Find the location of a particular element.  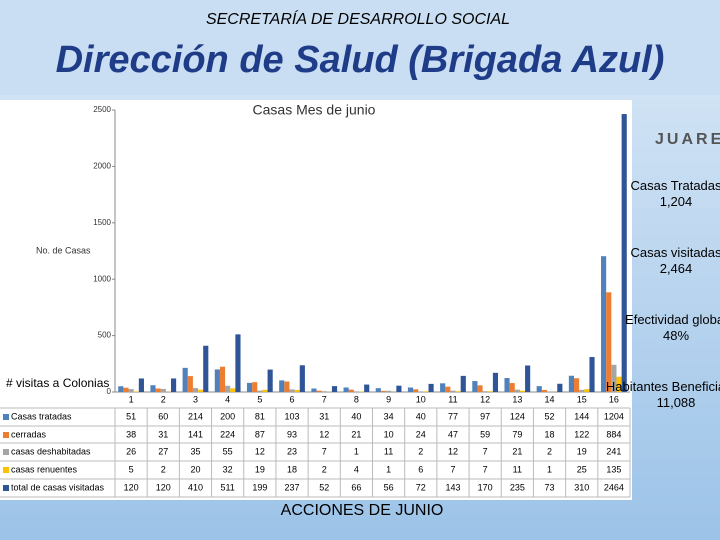

x-tick-label: 10 is located at coordinates (421, 399).